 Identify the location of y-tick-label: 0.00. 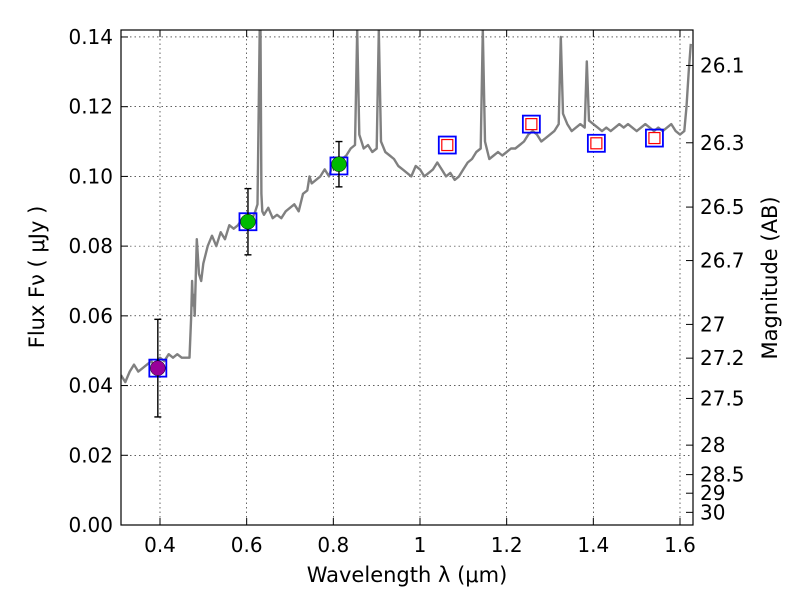
(90, 525).